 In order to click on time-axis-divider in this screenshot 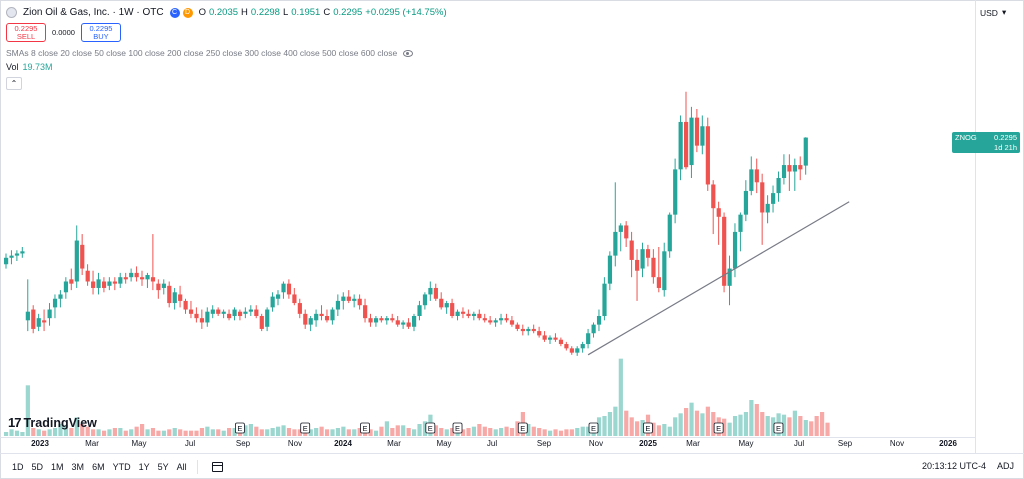, I will do `click(488, 437)`.